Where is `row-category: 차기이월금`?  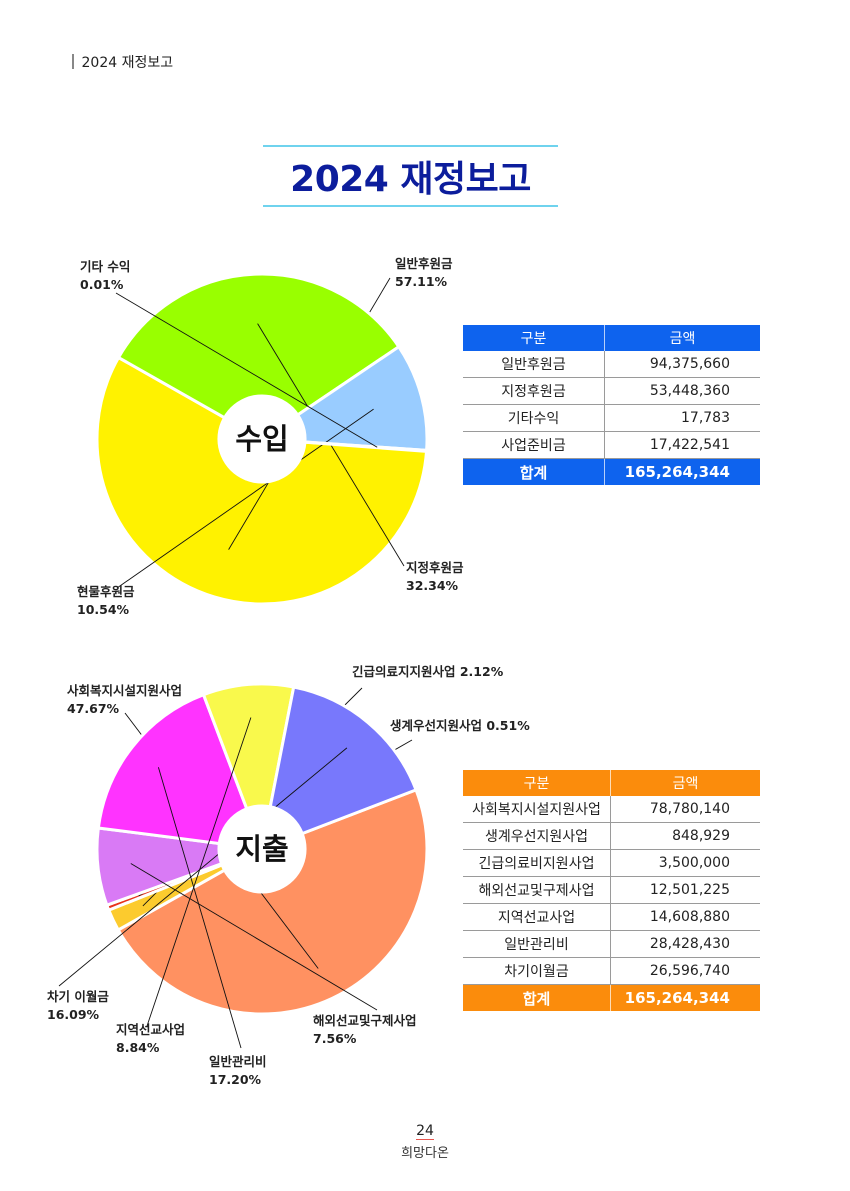 row-category: 차기이월금 is located at coordinates (537, 971).